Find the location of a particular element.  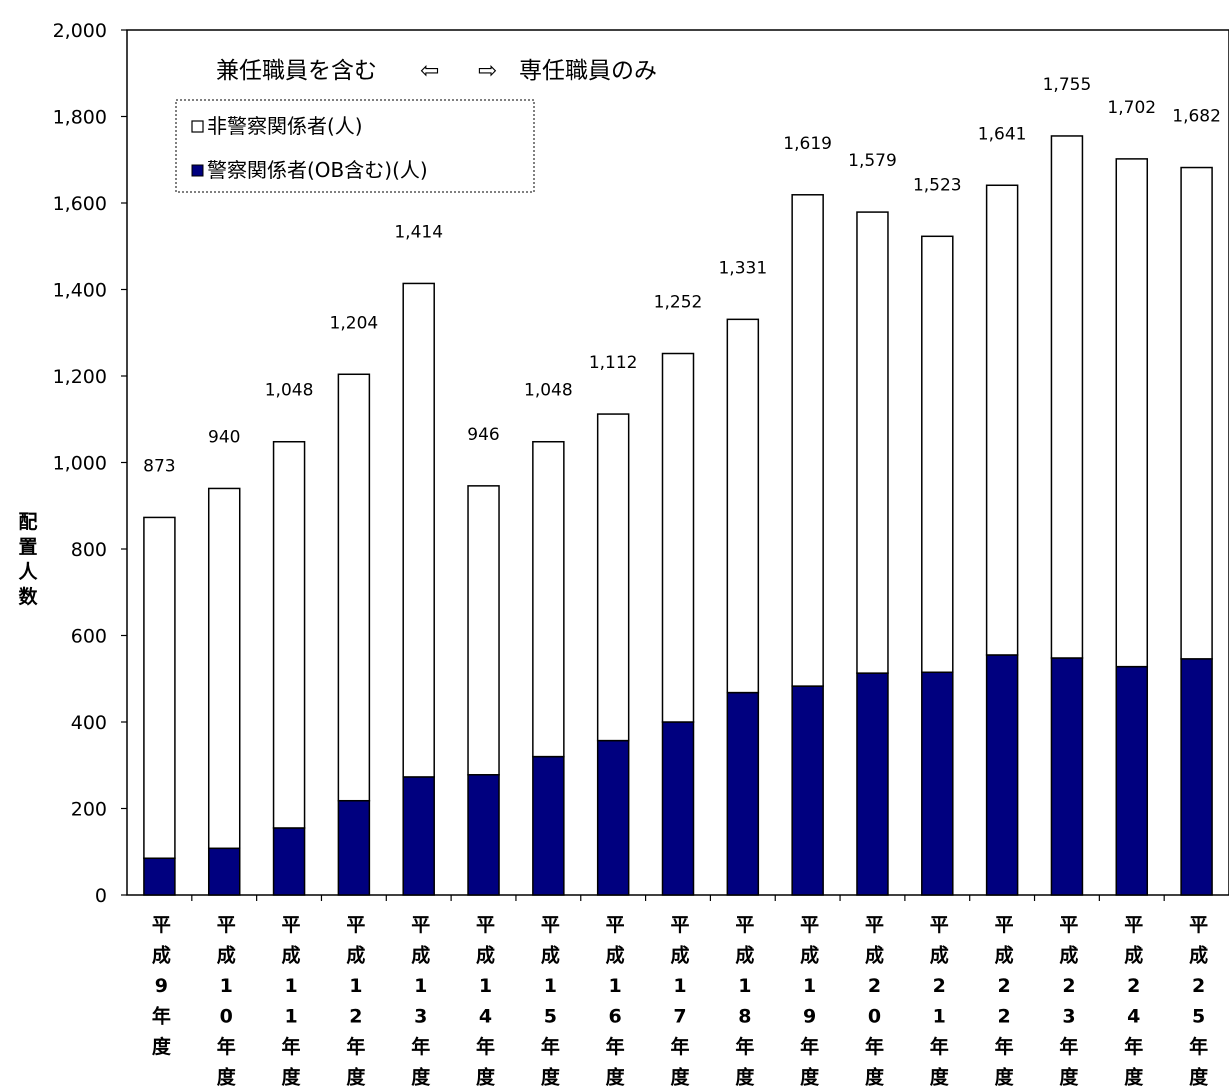

total-label: 1,048 is located at coordinates (289, 391).